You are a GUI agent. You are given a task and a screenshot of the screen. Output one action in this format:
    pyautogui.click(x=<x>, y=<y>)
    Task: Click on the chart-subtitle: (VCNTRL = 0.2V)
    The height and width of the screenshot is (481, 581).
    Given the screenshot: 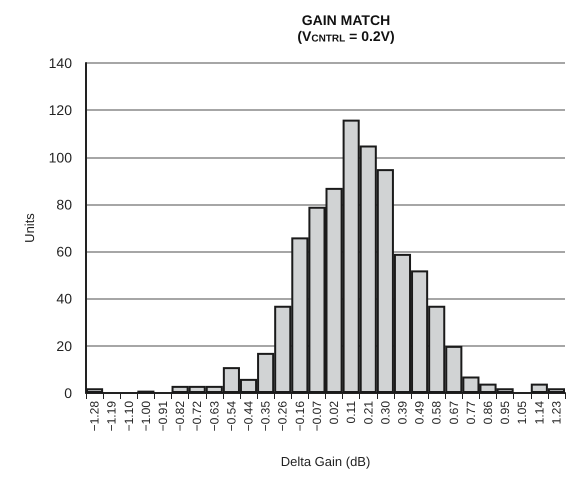 What is the action you would take?
    pyautogui.click(x=346, y=36)
    